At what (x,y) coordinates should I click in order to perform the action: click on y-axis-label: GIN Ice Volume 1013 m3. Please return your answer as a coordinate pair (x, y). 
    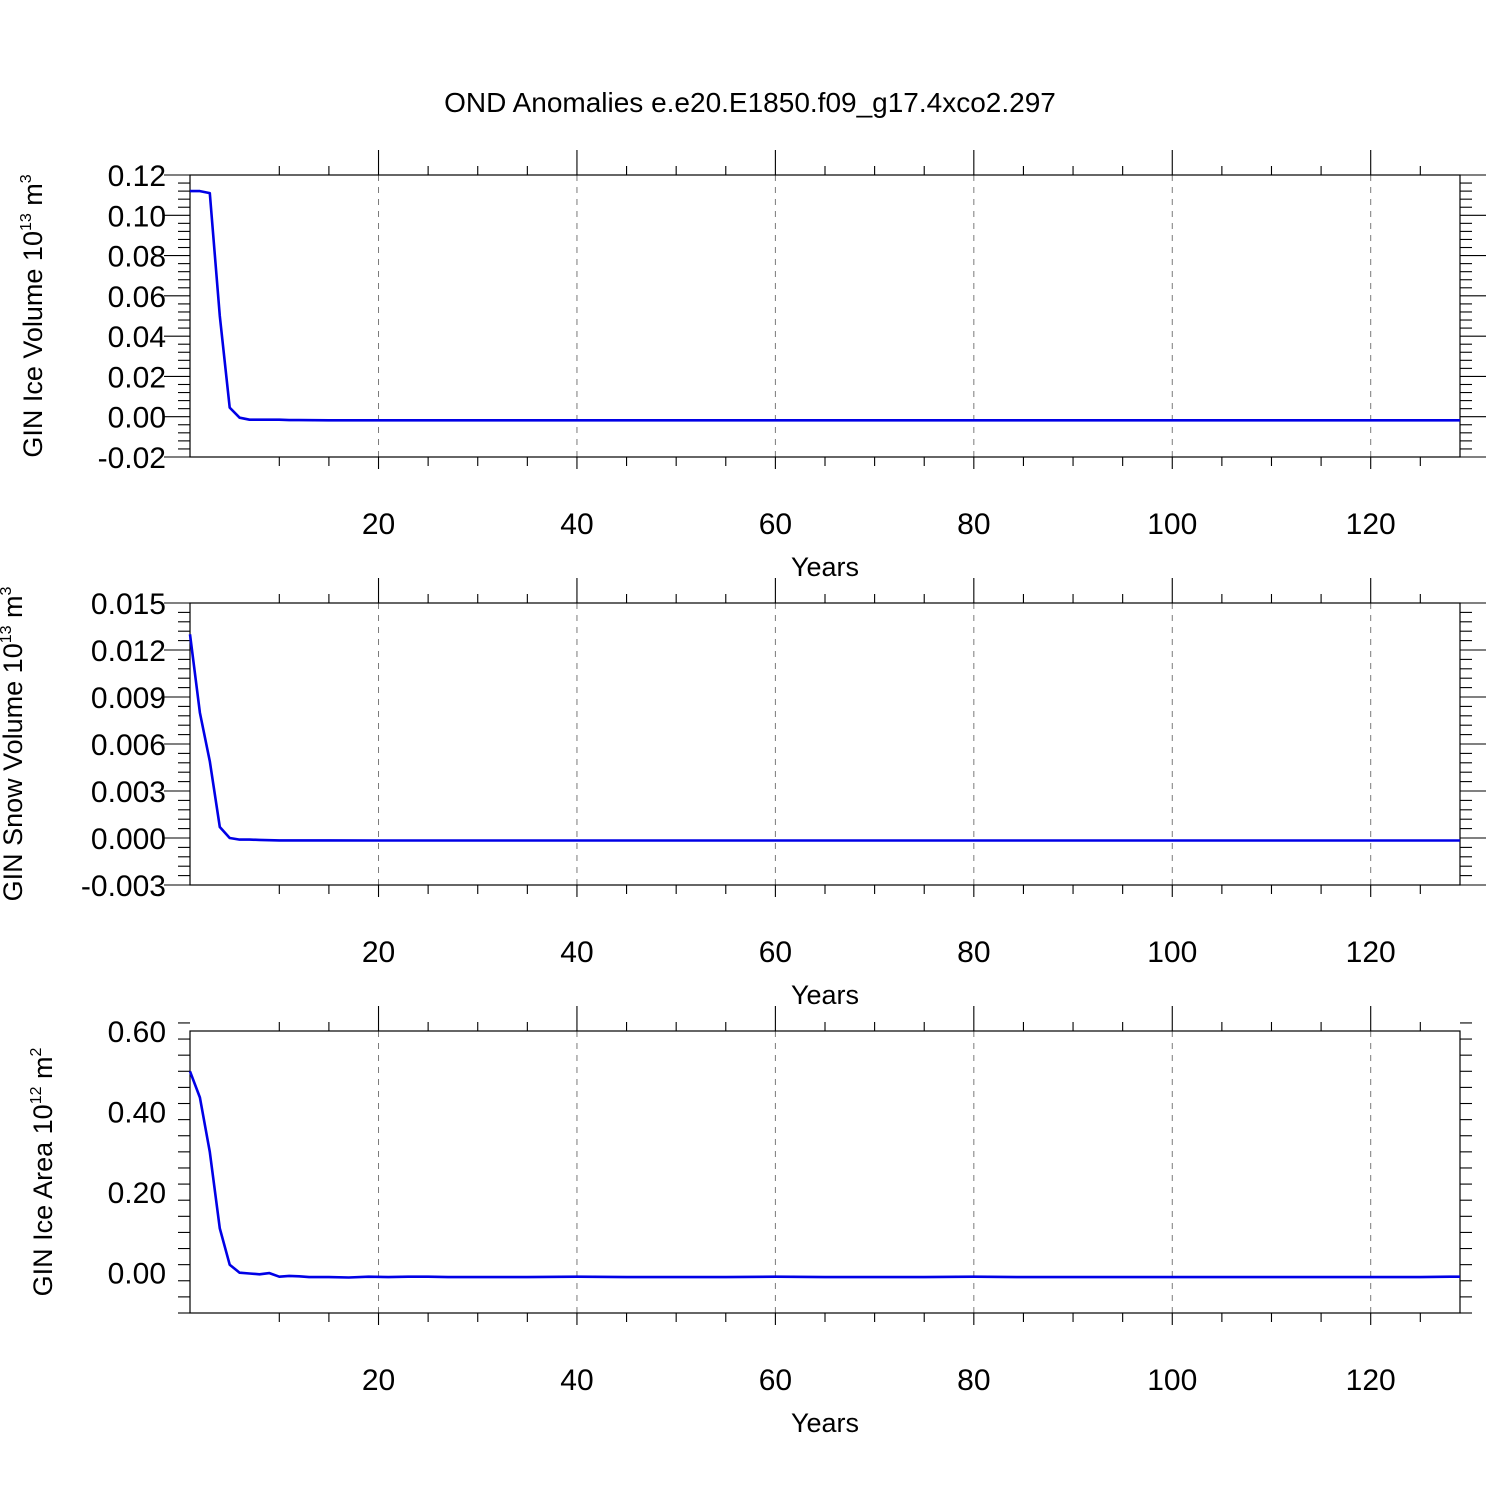
    Looking at the image, I should click on (33, 315).